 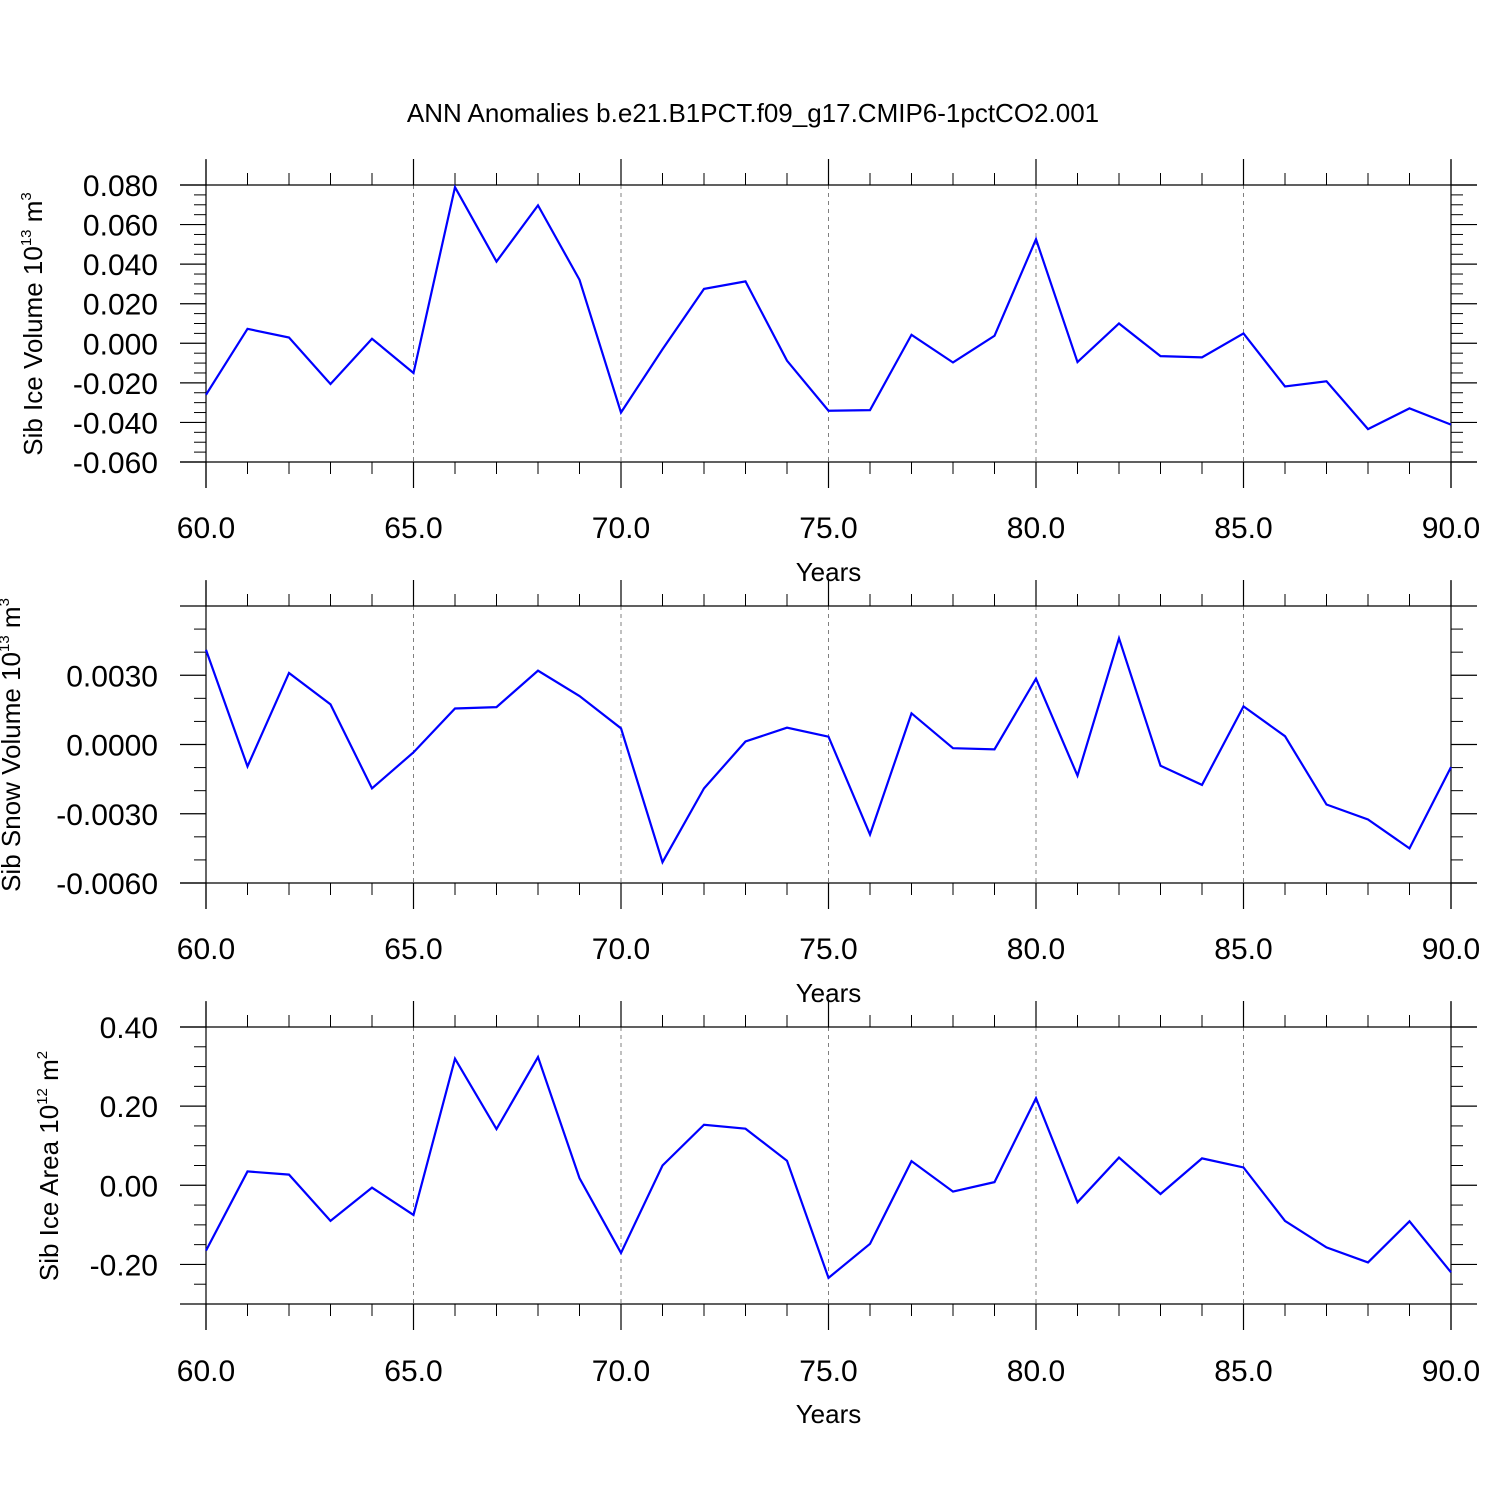 I want to click on y-tick-label: 0.080, so click(x=120, y=186).